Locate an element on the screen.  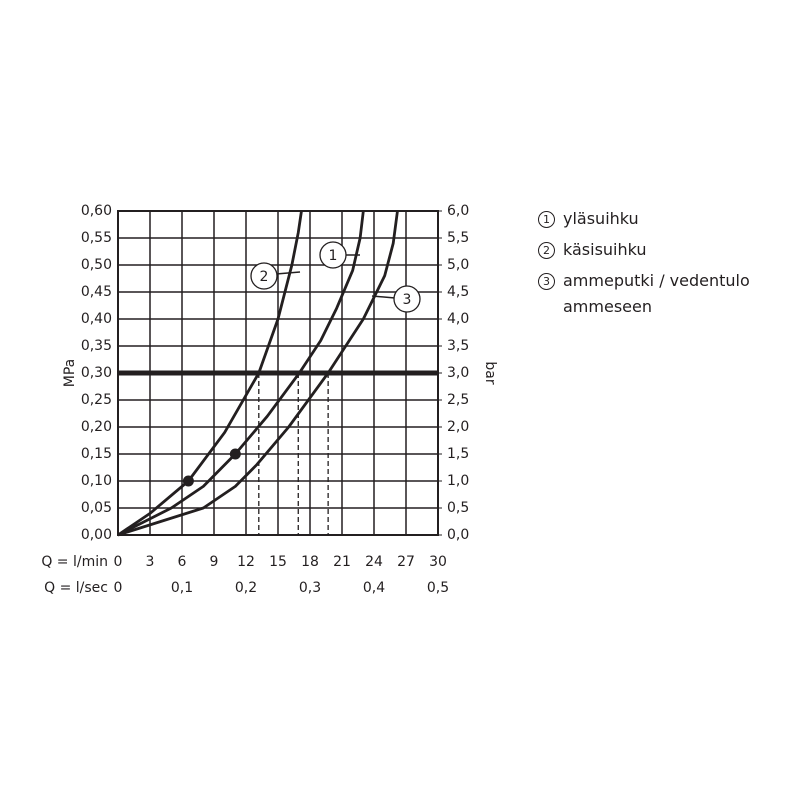
x2-tick-label: 0,1 is located at coordinates (182, 588).